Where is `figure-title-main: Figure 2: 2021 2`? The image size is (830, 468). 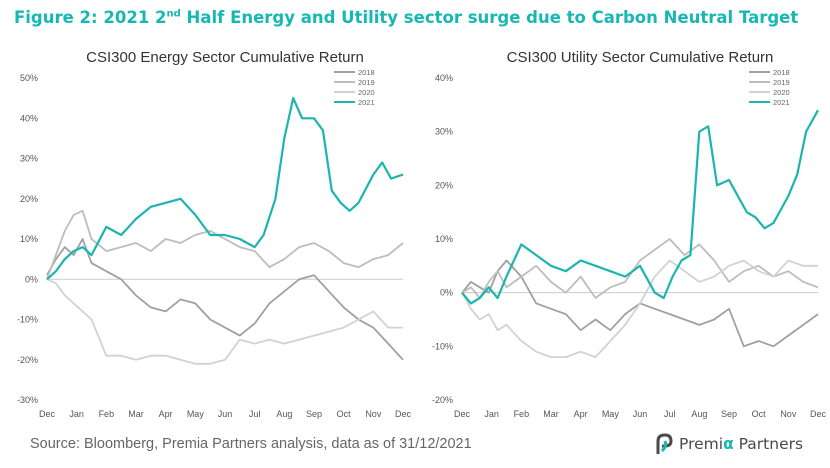 figure-title-main: Figure 2: 2021 2 is located at coordinates (90, 17).